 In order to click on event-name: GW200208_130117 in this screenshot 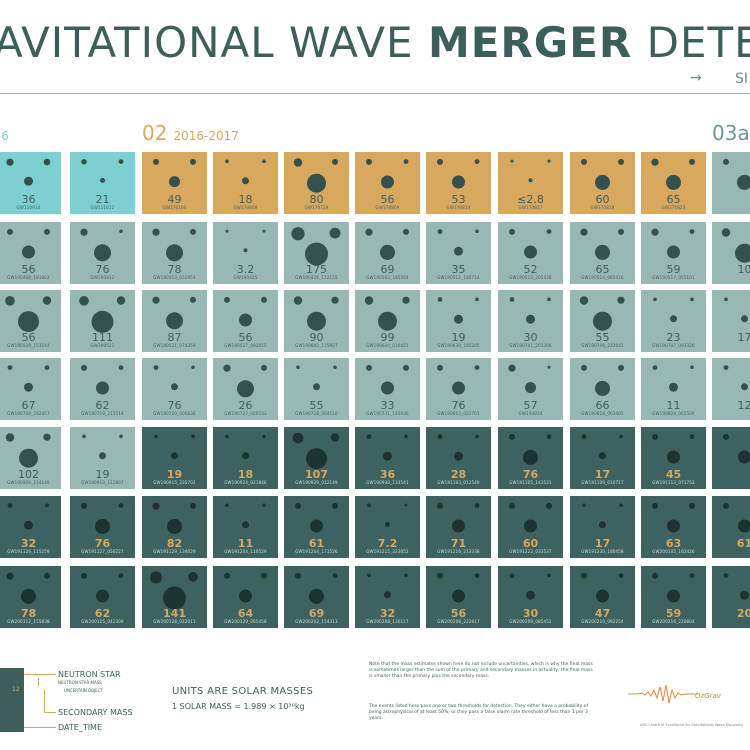, I will do `click(387, 621)`.